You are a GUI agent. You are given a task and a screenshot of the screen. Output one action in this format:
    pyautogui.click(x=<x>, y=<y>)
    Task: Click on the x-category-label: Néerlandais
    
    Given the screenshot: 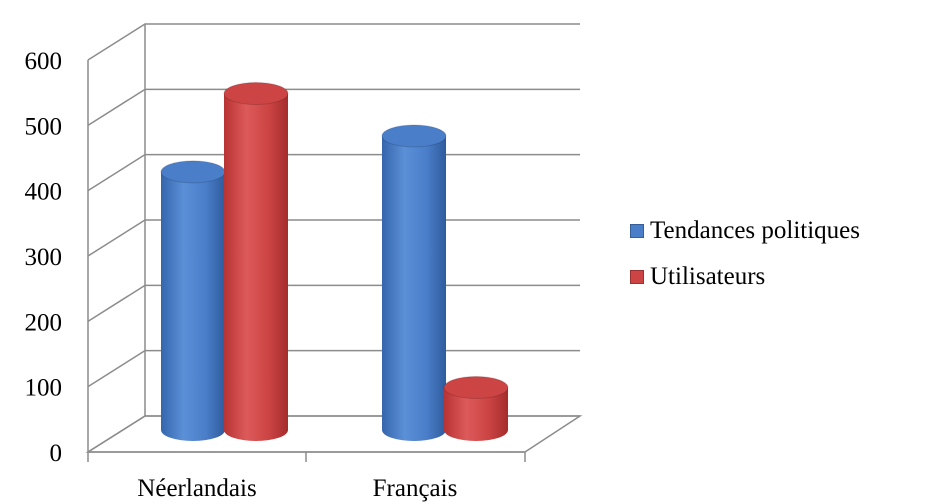 What is the action you would take?
    pyautogui.click(x=196, y=488)
    